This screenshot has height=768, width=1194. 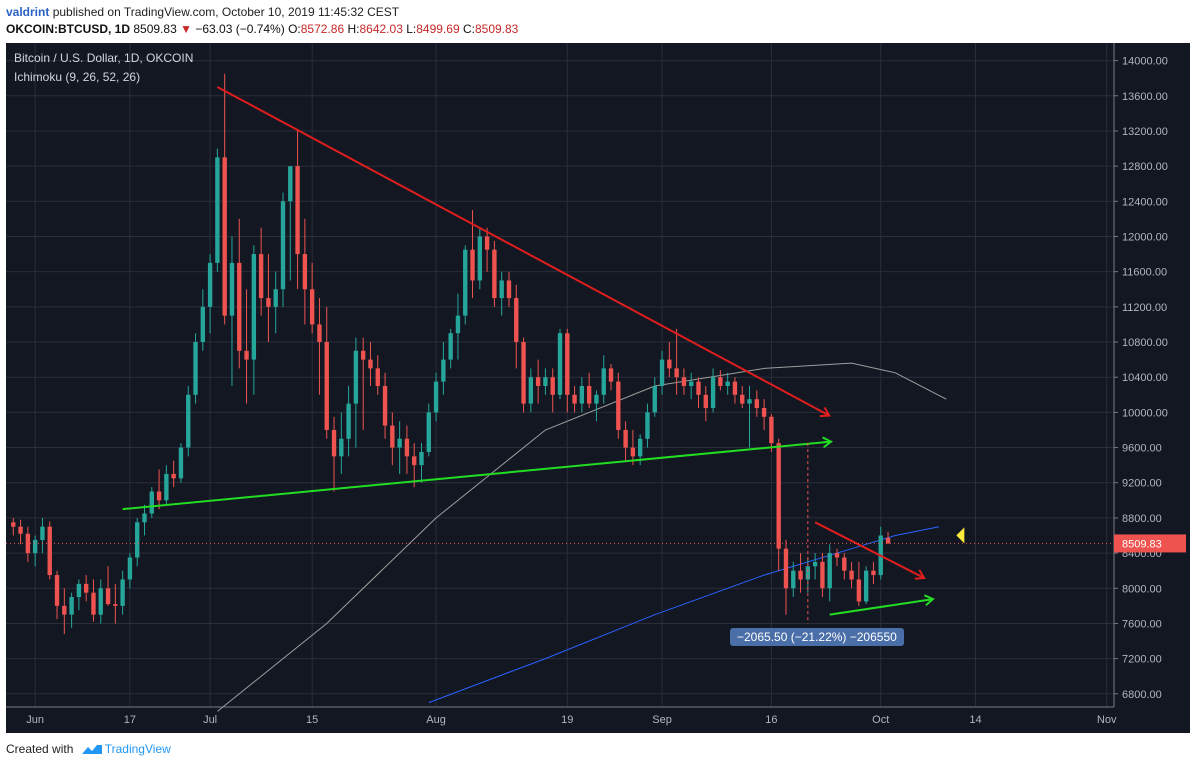 What do you see at coordinates (684, 615) in the screenshot?
I see `ichimoku-blue-line` at bounding box center [684, 615].